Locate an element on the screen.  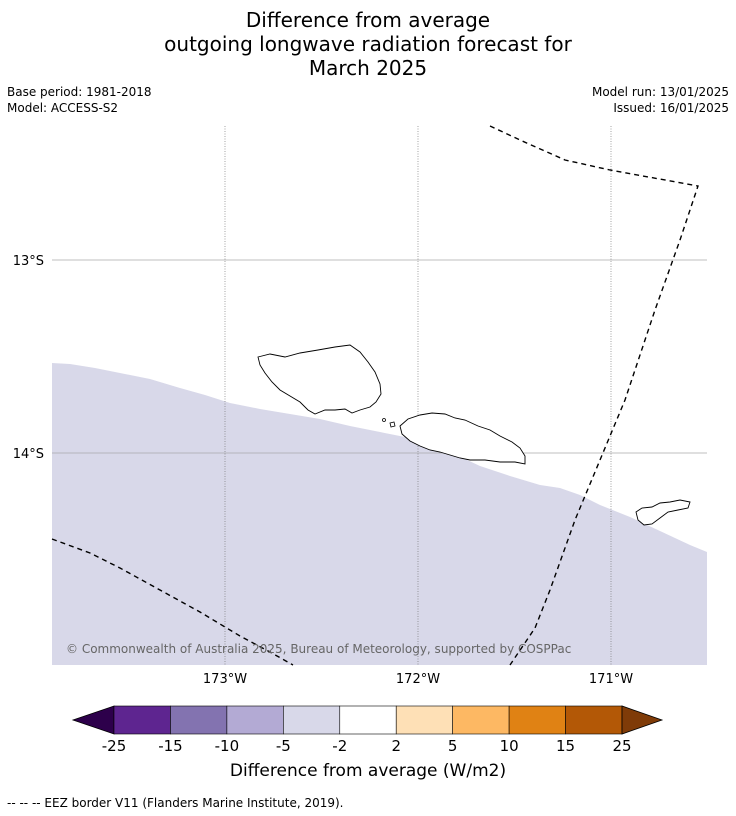
issued-text: Issued: 16/01/2025 is located at coordinates (671, 108).